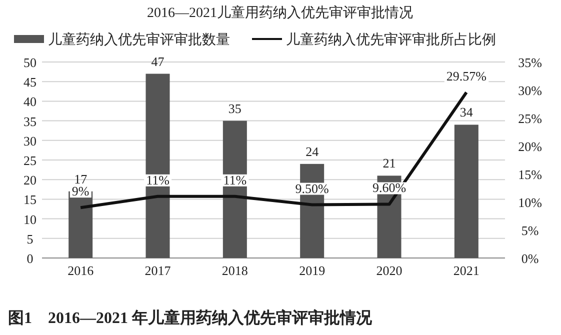 This screenshot has height=335, width=561. Describe the element at coordinates (30, 82) in the screenshot. I see `y-tick-label: 45` at that location.